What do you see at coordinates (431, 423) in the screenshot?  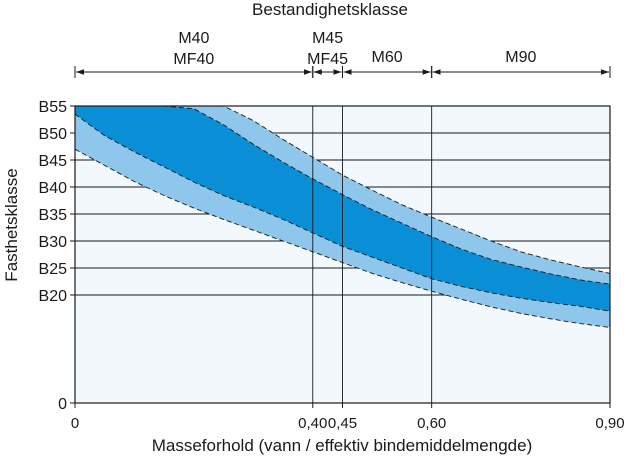 I see `x-tick-label: 0,60` at bounding box center [431, 423].